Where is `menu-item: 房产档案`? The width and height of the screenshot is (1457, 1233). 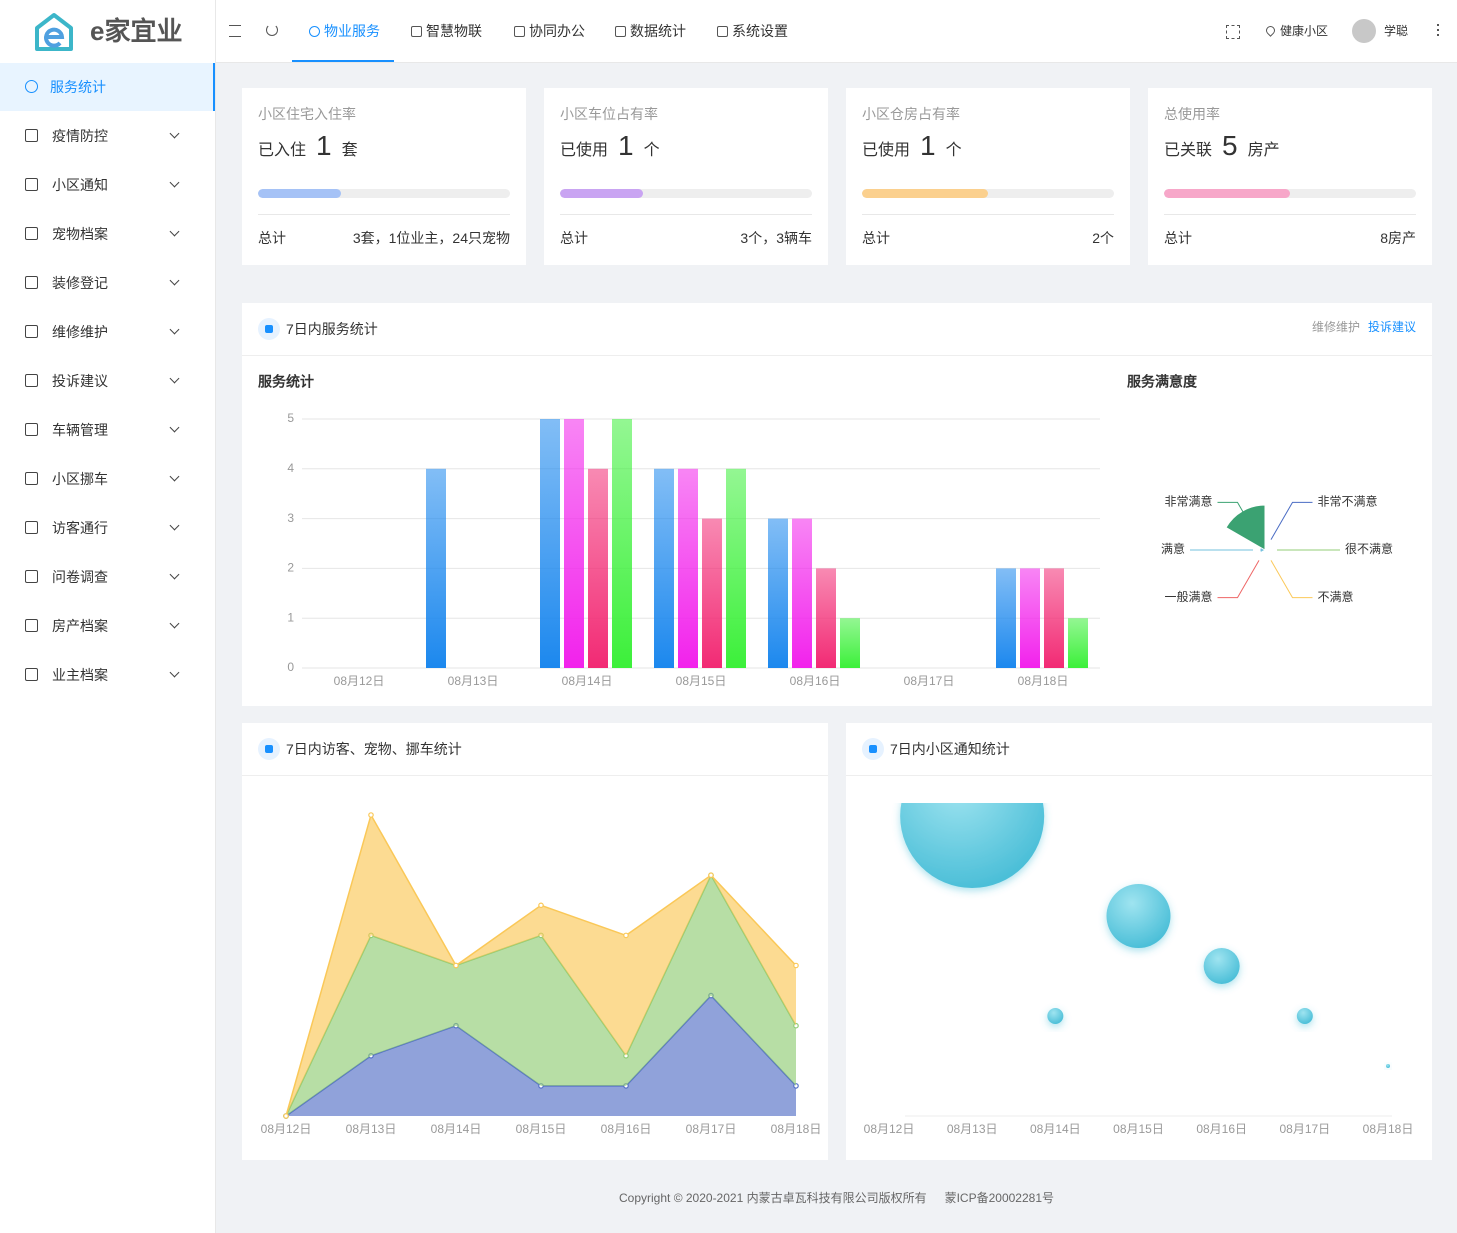
menu-item: 房产档案 is located at coordinates (107, 626).